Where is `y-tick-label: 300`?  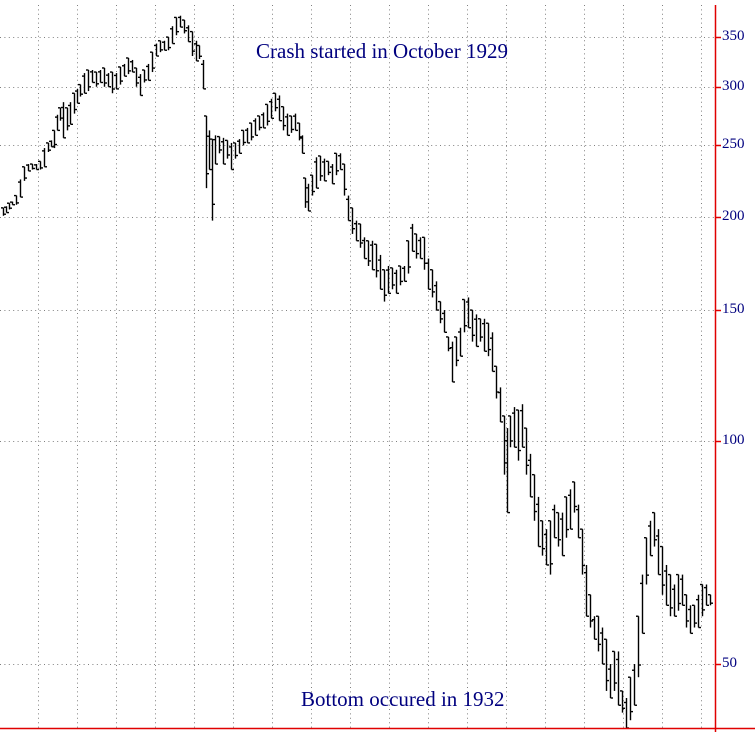
y-tick-label: 300 is located at coordinates (733, 86).